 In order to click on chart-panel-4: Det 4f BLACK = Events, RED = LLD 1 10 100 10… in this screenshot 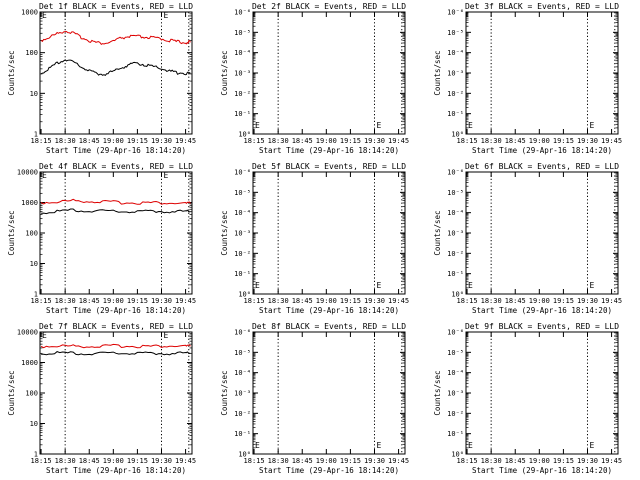, I will do `click(101, 238)`.